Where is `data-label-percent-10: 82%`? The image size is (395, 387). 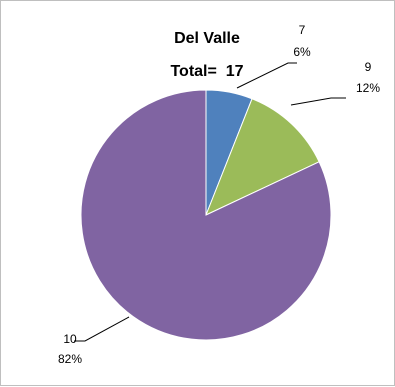
data-label-percent-10: 82% is located at coordinates (70, 359).